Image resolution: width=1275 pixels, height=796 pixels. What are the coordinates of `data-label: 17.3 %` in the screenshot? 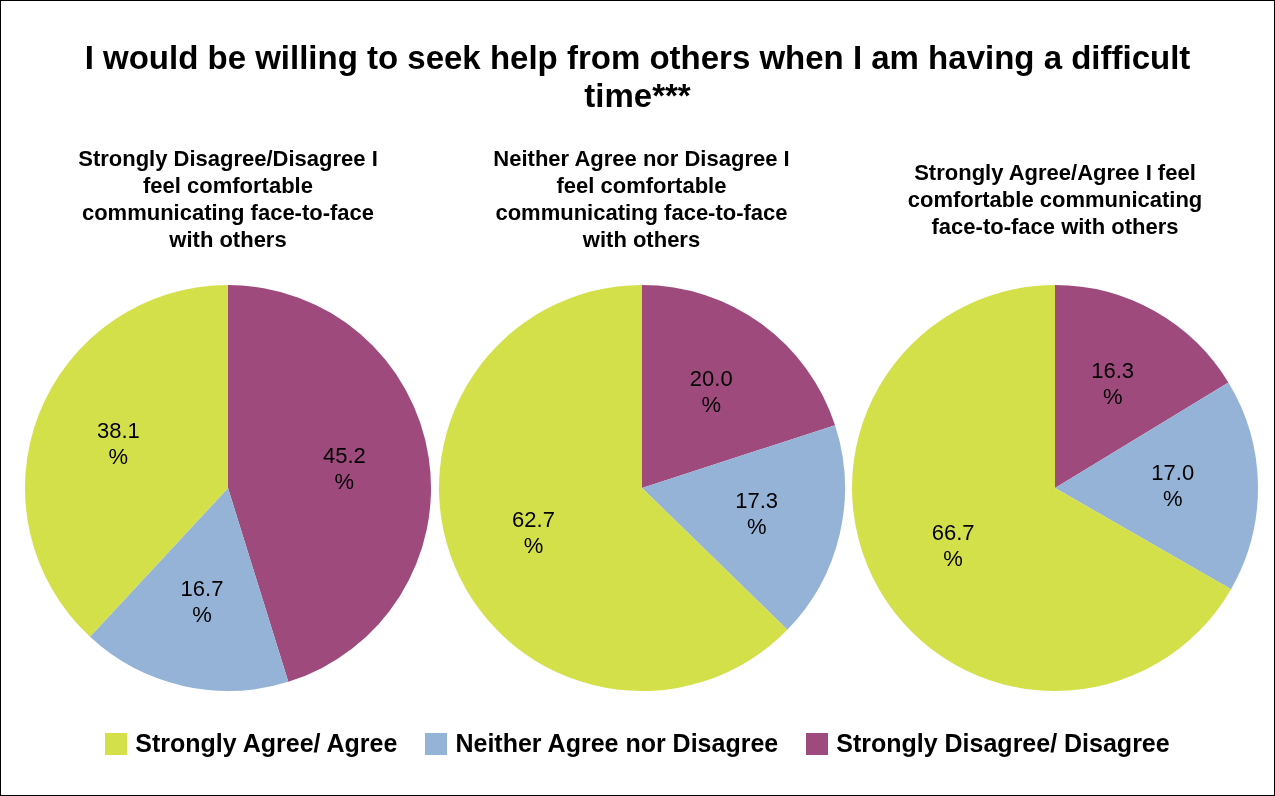 It's located at (756, 513).